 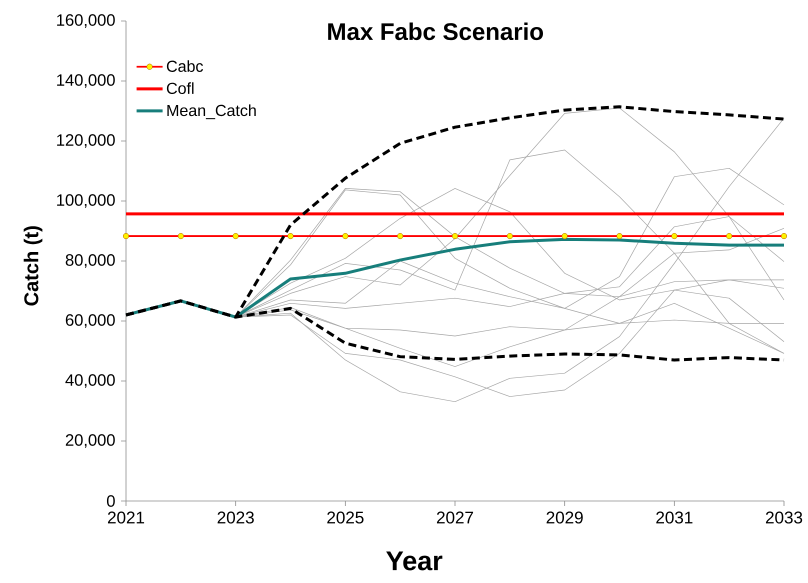 What do you see at coordinates (86, 81) in the screenshot?
I see `y-tick-label: 140,000` at bounding box center [86, 81].